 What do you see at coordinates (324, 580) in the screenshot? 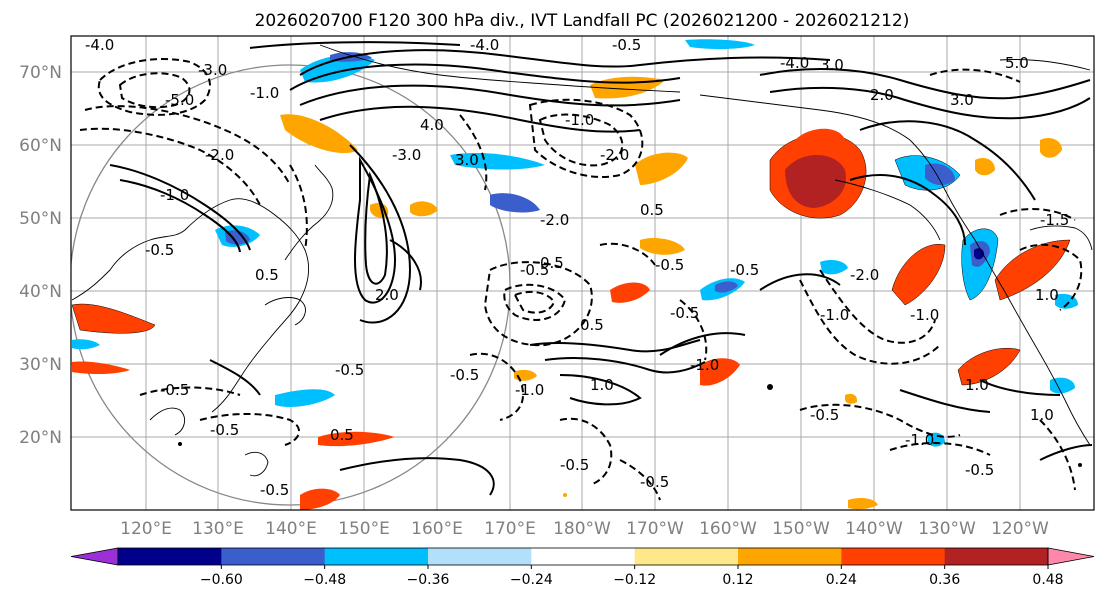
I see `colorbar-tick-label: −0.48` at bounding box center [324, 580].